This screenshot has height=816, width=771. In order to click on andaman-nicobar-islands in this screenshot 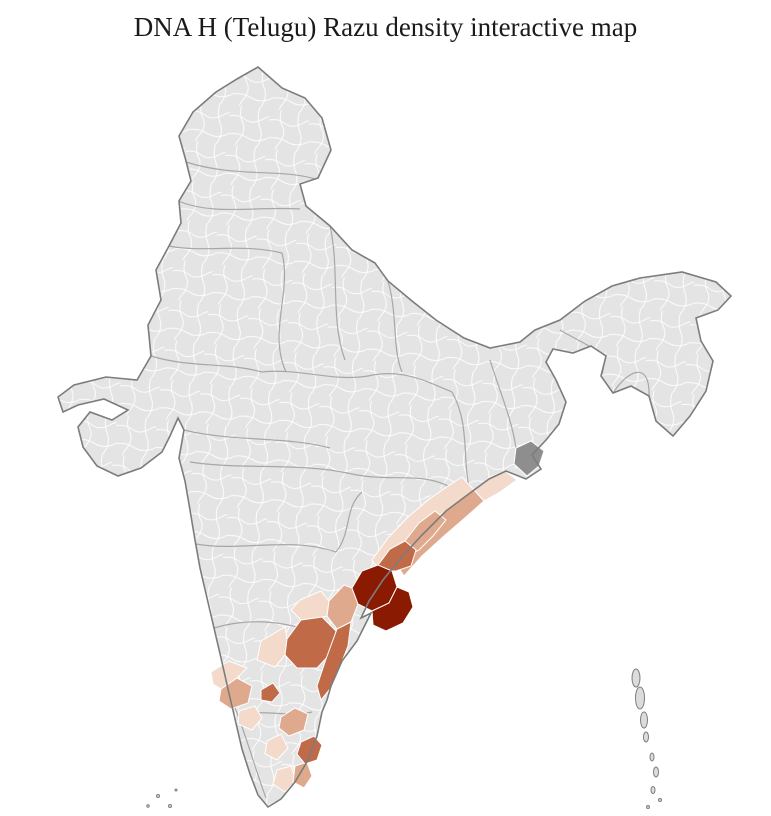, I will do `click(646, 738)`.